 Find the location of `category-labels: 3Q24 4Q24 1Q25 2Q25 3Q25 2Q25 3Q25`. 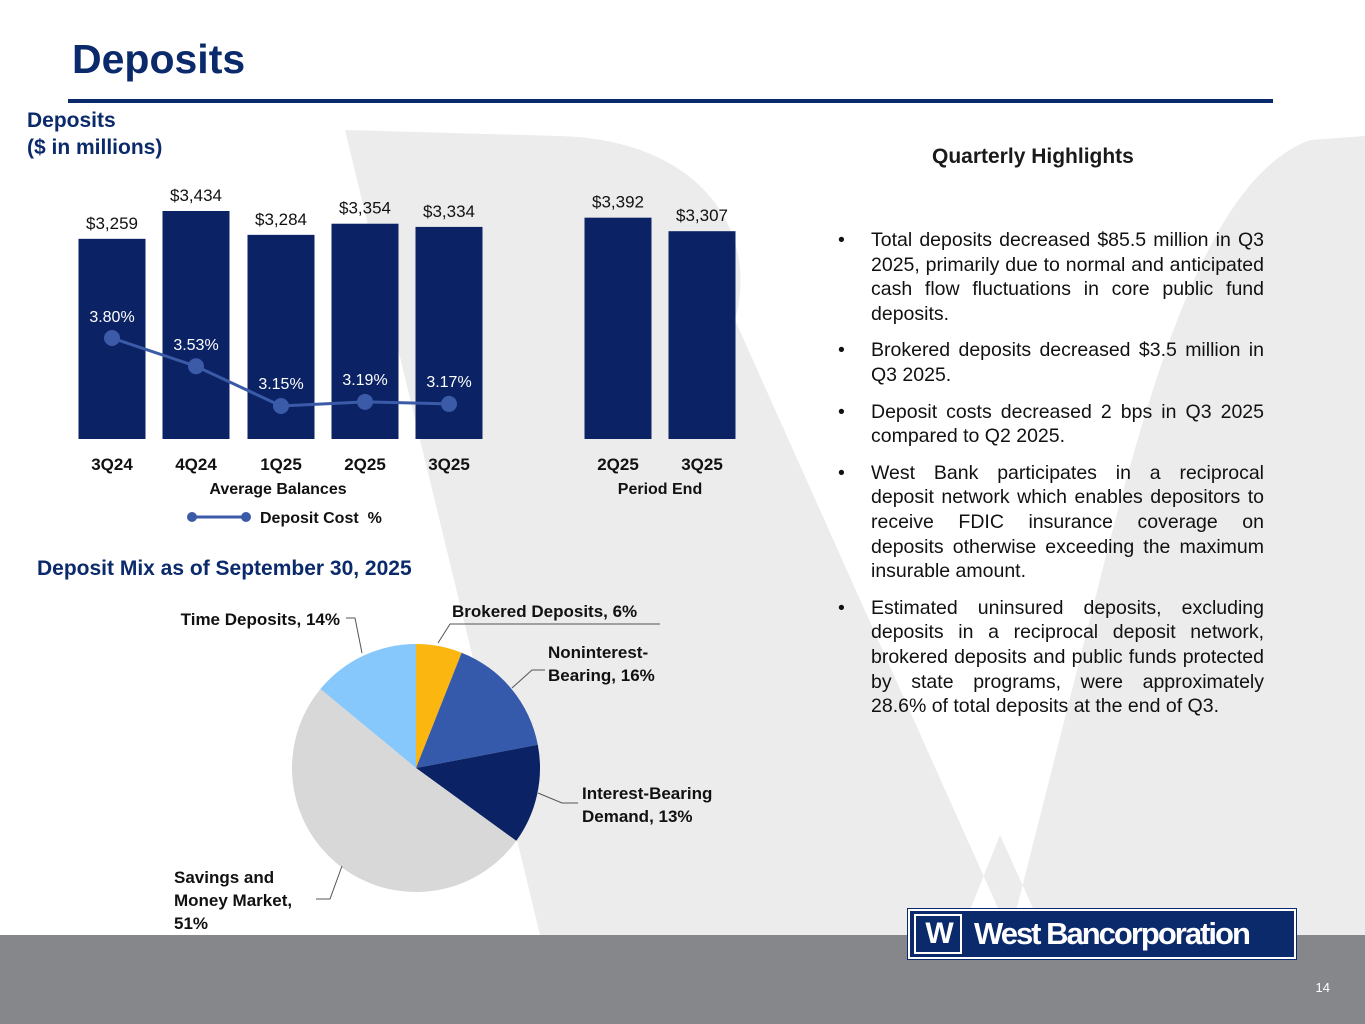

category-labels: 3Q24 4Q24 1Q25 2Q25 3Q25 2Q25 3Q25 is located at coordinates (407, 464).